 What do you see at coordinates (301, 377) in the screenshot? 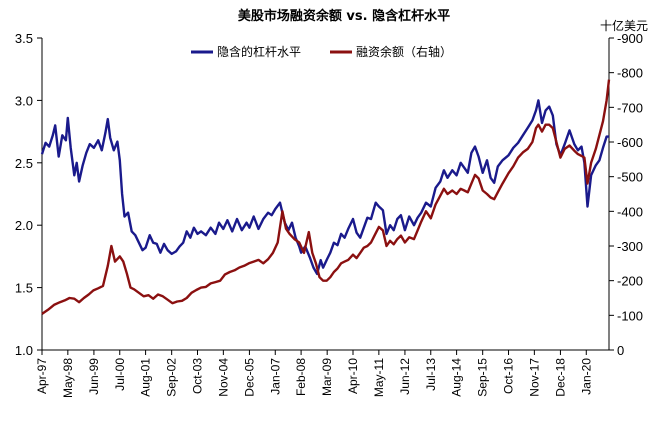
I see `x-tick-label: Feb-08` at bounding box center [301, 377].